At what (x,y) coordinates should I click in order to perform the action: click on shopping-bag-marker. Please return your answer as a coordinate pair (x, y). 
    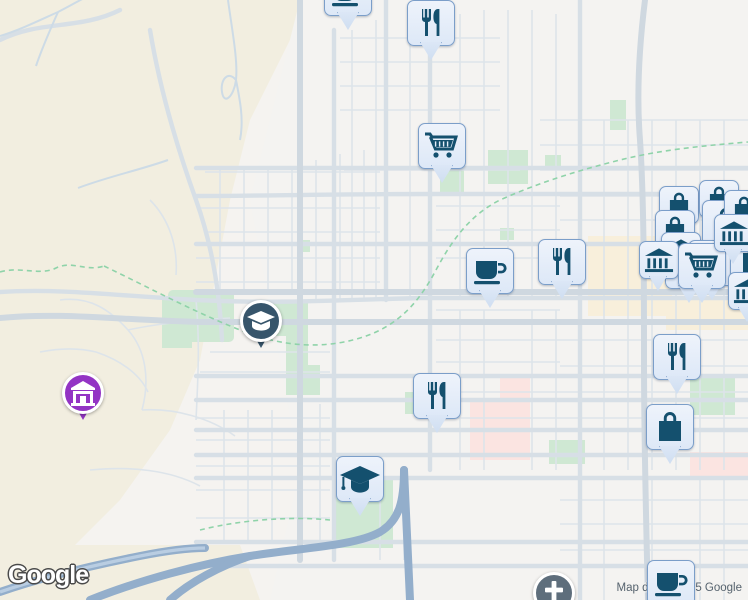
    Looking at the image, I should click on (670, 435).